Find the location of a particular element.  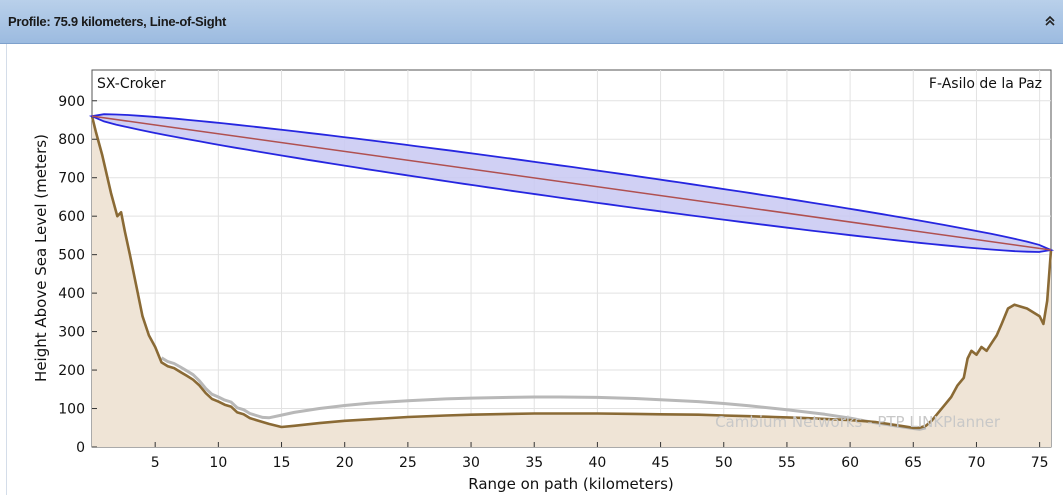

x-tick-label: 45 is located at coordinates (661, 463).